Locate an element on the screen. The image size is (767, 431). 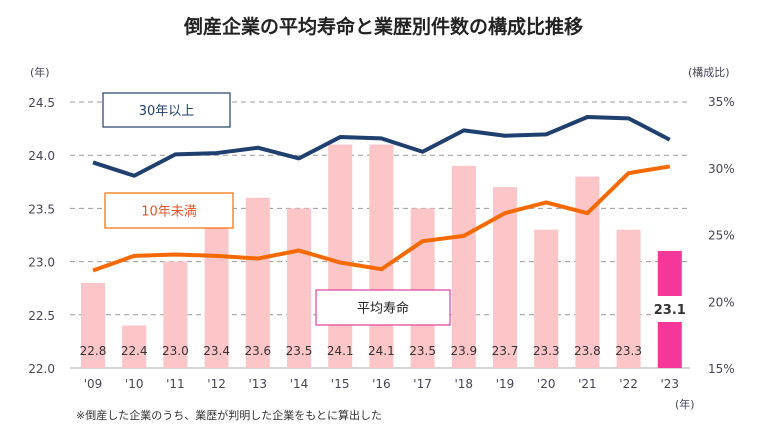
chart-title: 倒産企業の平均寿命と業歴別件数の構成比推移 is located at coordinates (383, 27).